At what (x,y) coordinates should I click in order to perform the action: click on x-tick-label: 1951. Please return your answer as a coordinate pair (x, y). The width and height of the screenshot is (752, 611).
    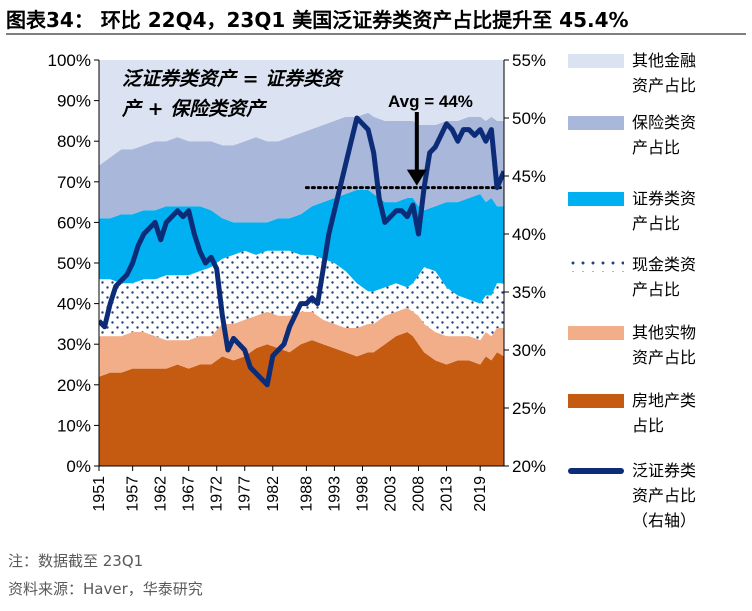
    Looking at the image, I should click on (99, 494).